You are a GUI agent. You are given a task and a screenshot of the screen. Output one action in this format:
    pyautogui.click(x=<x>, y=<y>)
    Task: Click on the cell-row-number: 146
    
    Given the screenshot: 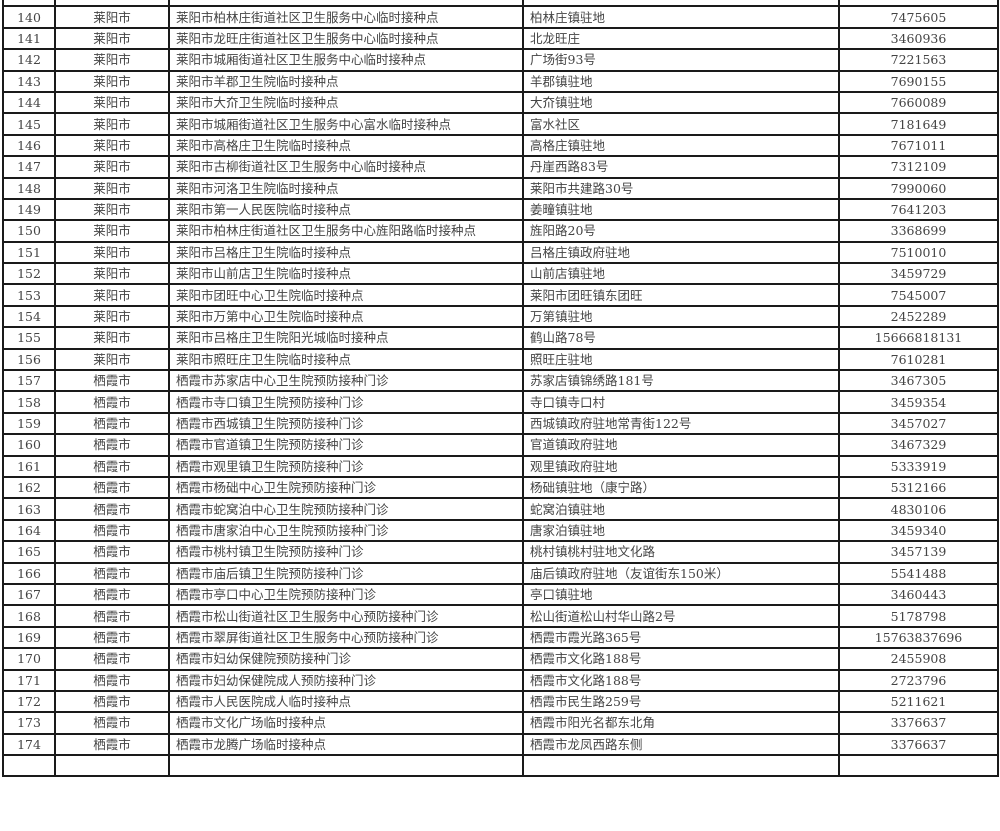 What is the action you would take?
    pyautogui.click(x=29, y=145)
    